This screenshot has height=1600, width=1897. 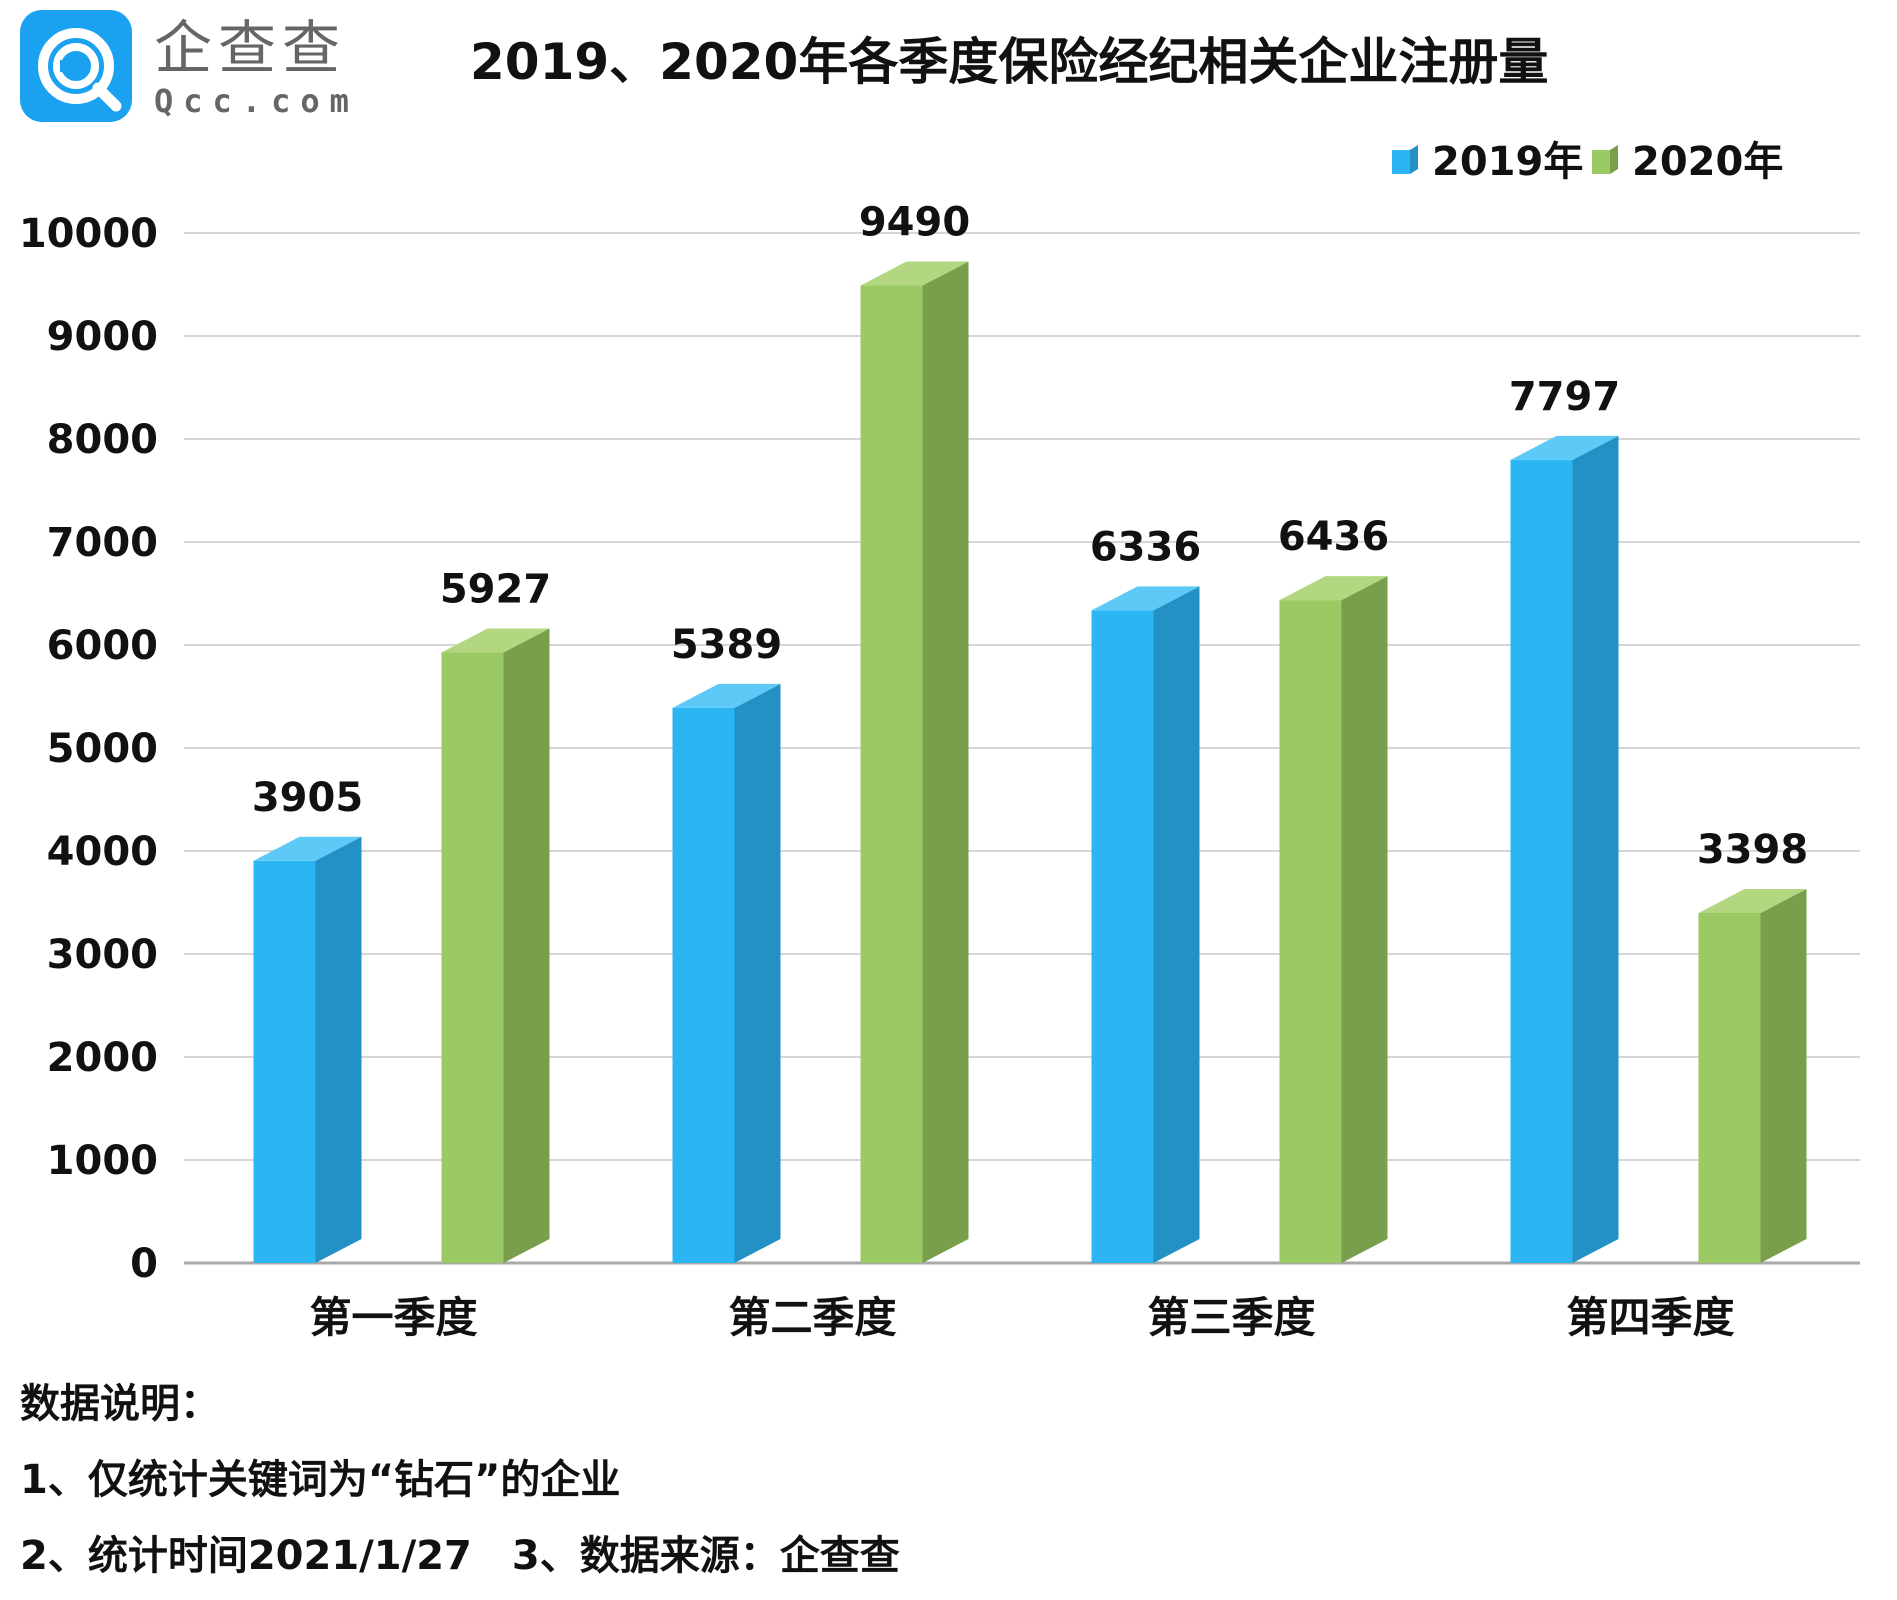 I want to click on brand-logo: 企查查 Qcc.com, so click(x=189, y=66).